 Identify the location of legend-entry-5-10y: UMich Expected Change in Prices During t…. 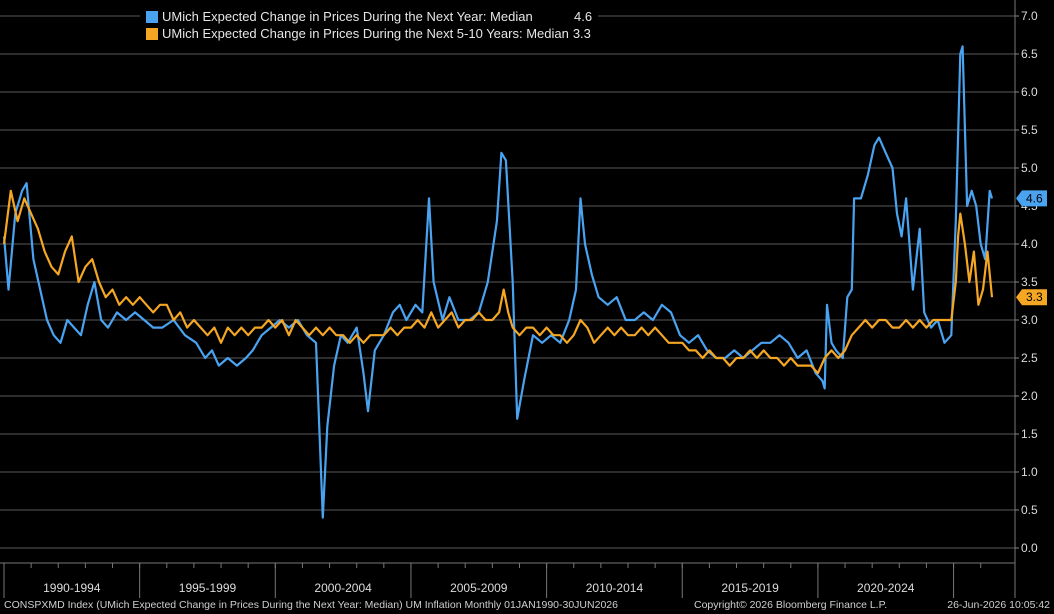
(369, 33).